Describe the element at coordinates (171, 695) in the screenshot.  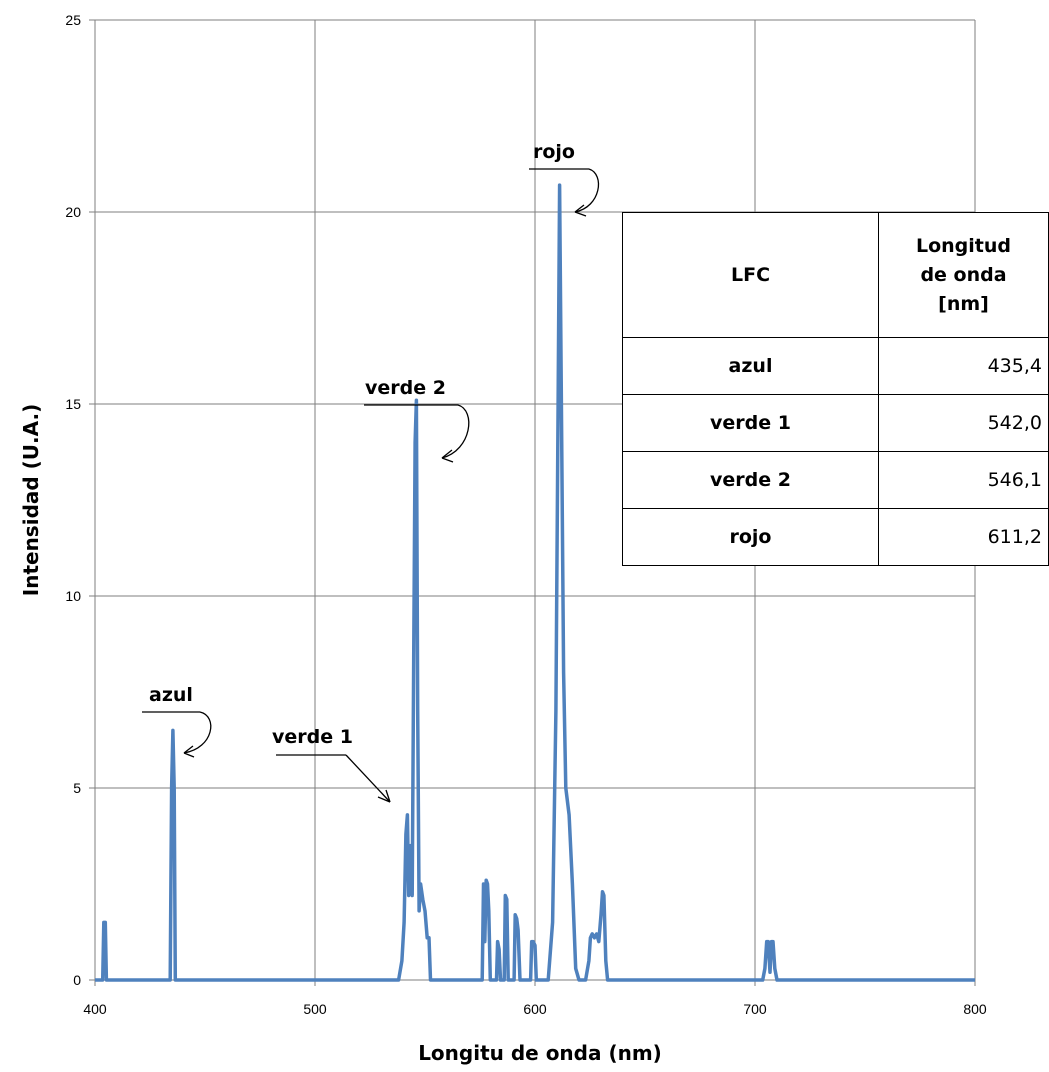
I see `annotation-azul: azul` at that location.